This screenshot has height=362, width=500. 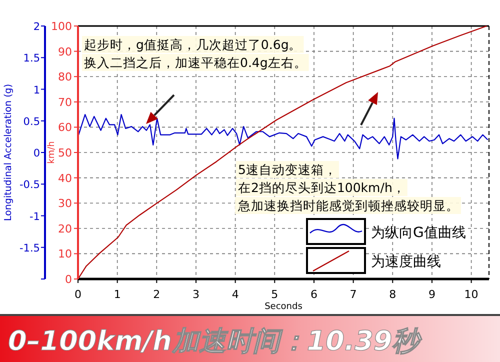 I want to click on x-tick-label: 7, so click(x=353, y=294).